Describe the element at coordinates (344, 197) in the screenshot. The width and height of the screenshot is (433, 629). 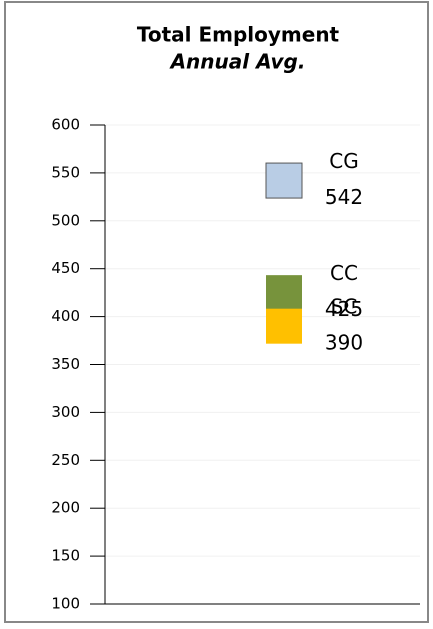
I see `value-label: 542` at that location.